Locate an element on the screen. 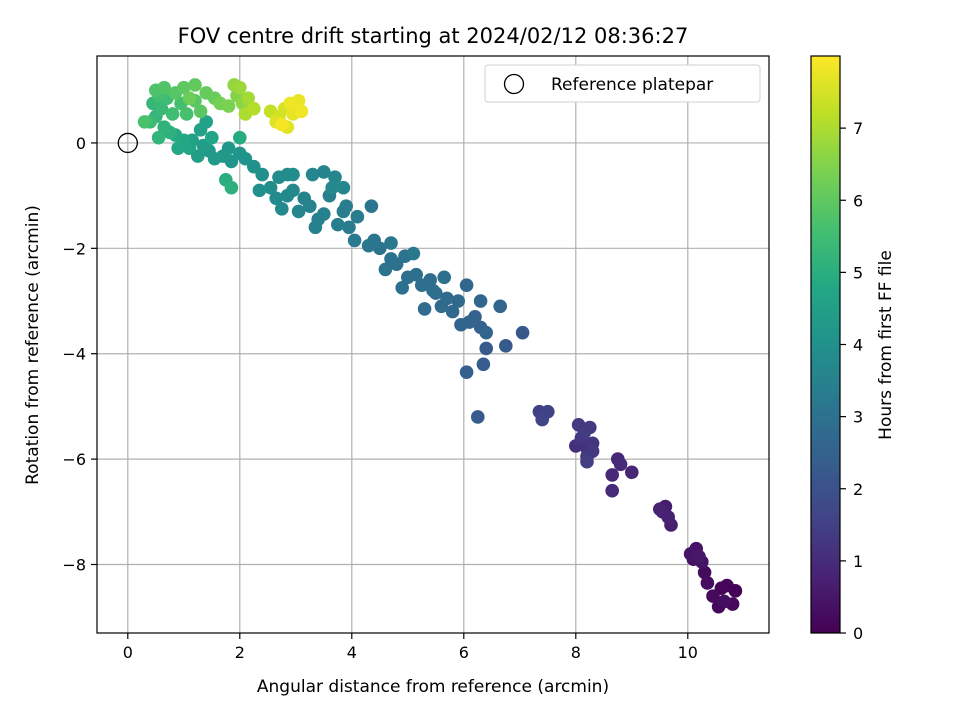 The width and height of the screenshot is (960, 720). colorbar-ticks: 0 1 2 3 4 5 6 7 is located at coordinates (851, 381).